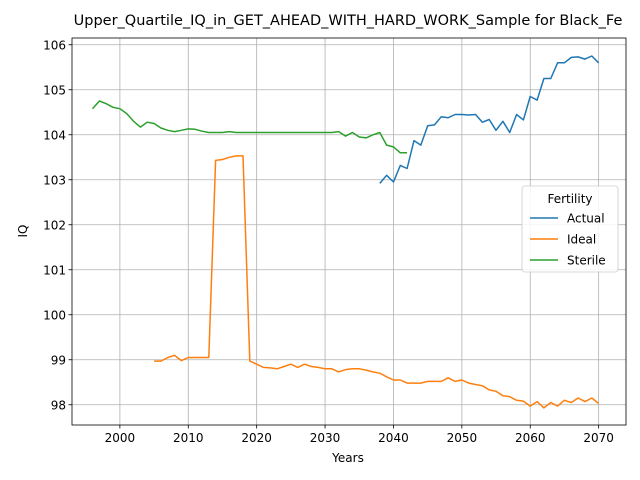 This screenshot has width=640, height=480. What do you see at coordinates (54, 135) in the screenshot?
I see `y-tick-label: 104` at bounding box center [54, 135].